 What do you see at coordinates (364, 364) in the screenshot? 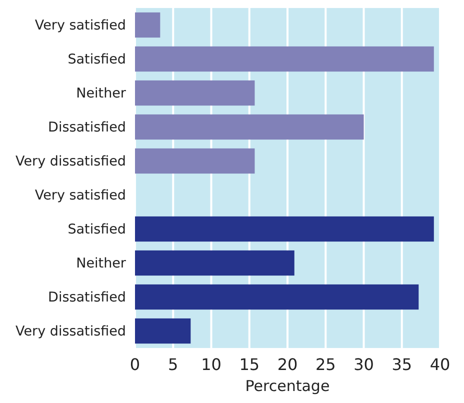
I see `x-tick-label: 30` at bounding box center [364, 364].